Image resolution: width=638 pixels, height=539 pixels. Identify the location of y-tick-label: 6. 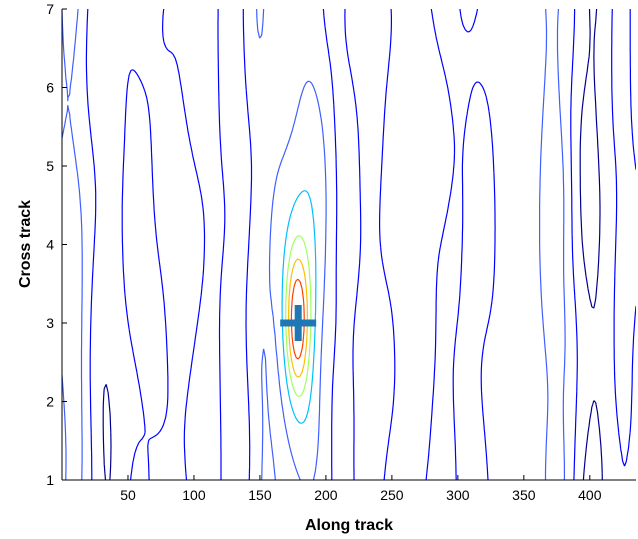
(50, 88).